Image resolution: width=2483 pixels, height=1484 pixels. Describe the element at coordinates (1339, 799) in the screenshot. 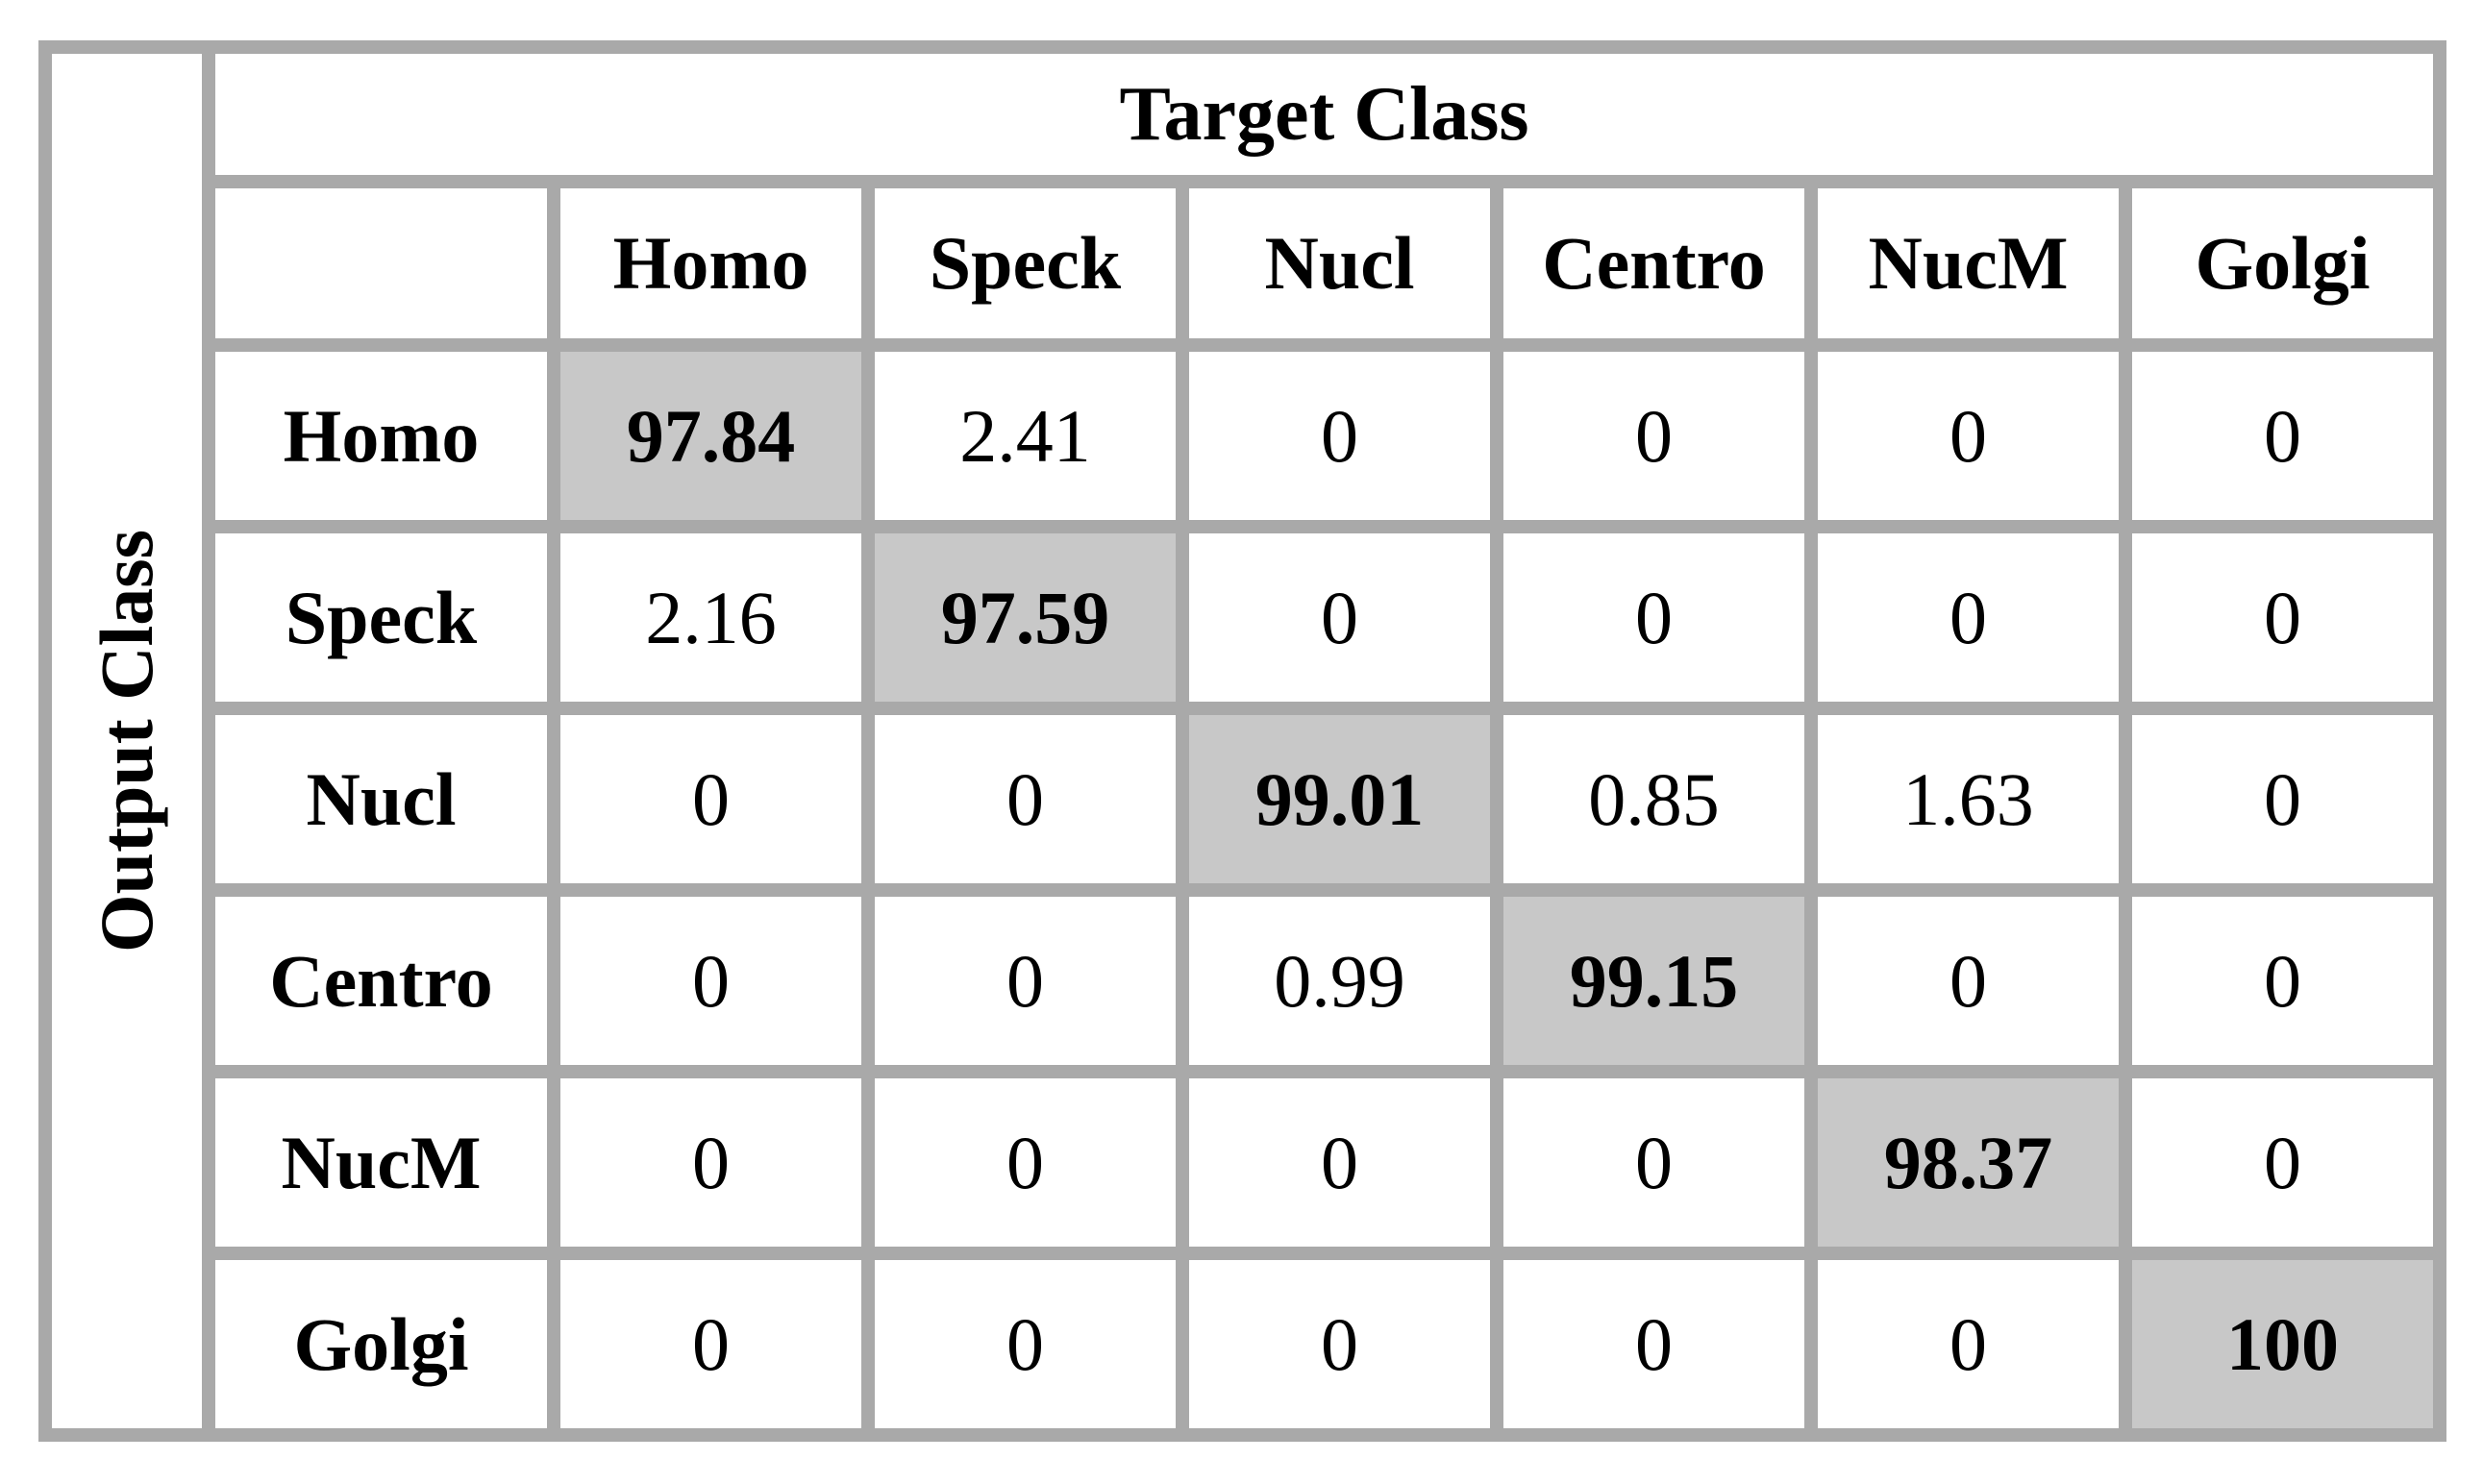

I see `matrix-cell: 99.01` at that location.